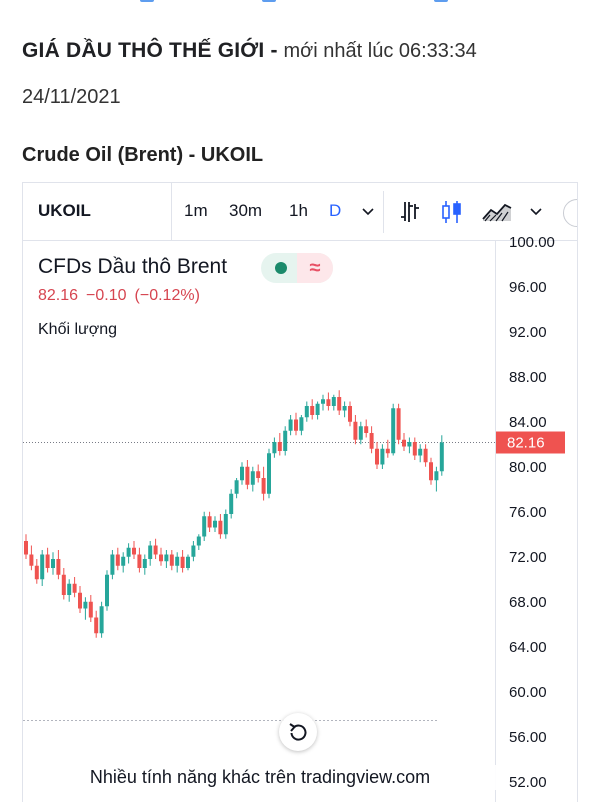  Describe the element at coordinates (528, 377) in the screenshot. I see `price-axis-tick-label: 88.00` at that location.